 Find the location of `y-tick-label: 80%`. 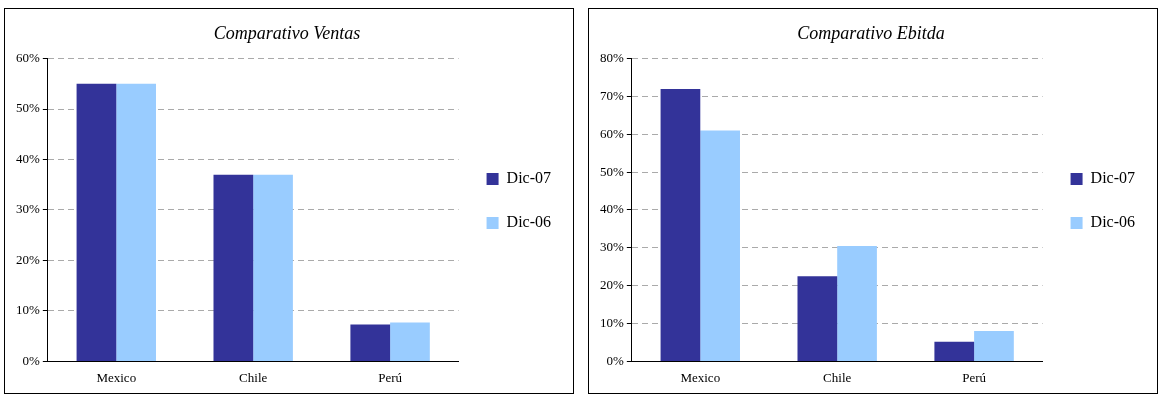

y-tick-label: 80% is located at coordinates (611, 58).